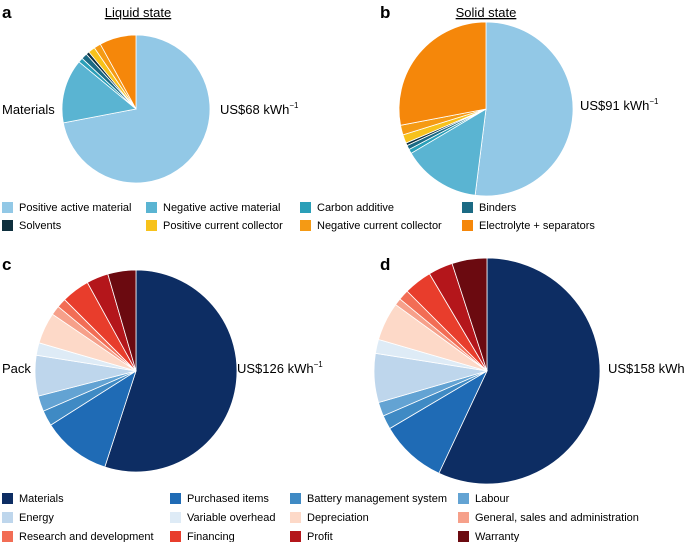 The width and height of the screenshot is (685, 542). Describe the element at coordinates (557, 518) in the screenshot. I see `legend-bottom-label-general-sales-and-administration: General, sales and administration` at that location.